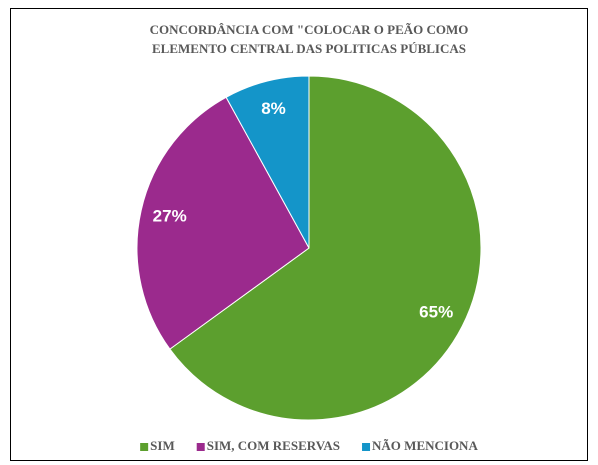  What do you see at coordinates (425, 445) in the screenshot?
I see `legend-label: NÃO MENCIONA` at bounding box center [425, 445].